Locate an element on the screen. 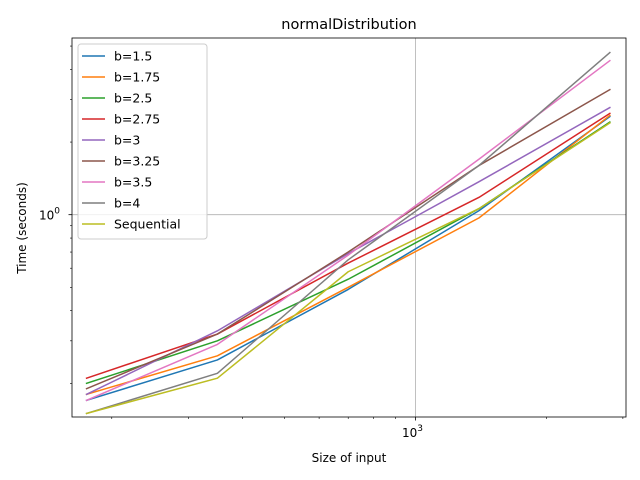  chart-title: normalDistribution is located at coordinates (348, 25).